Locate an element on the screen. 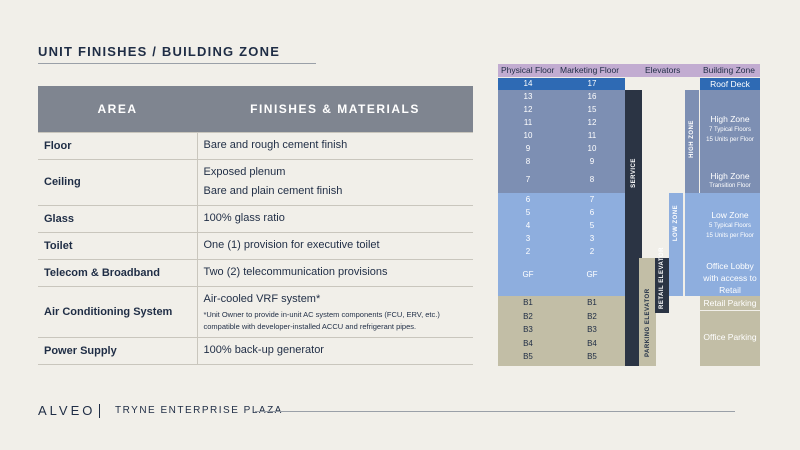 This screenshot has width=800, height=450. physical-floor-number: B2 is located at coordinates (528, 316).